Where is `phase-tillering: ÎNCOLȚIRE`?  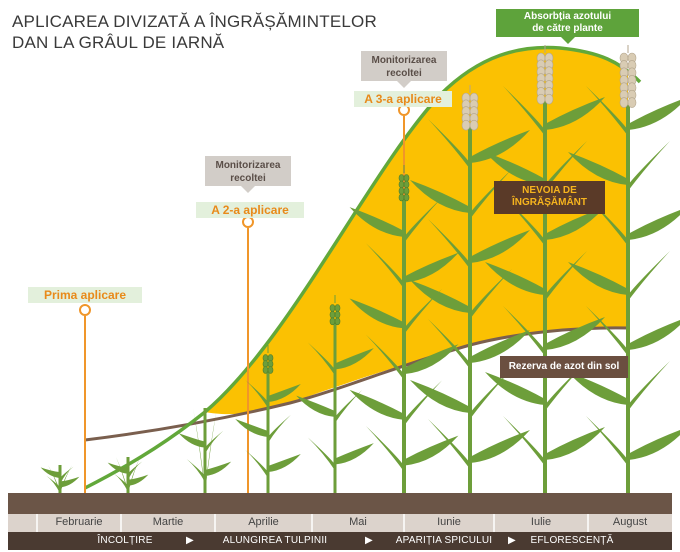
phase-tillering: ÎNCOLȚIRE is located at coordinates (125, 540).